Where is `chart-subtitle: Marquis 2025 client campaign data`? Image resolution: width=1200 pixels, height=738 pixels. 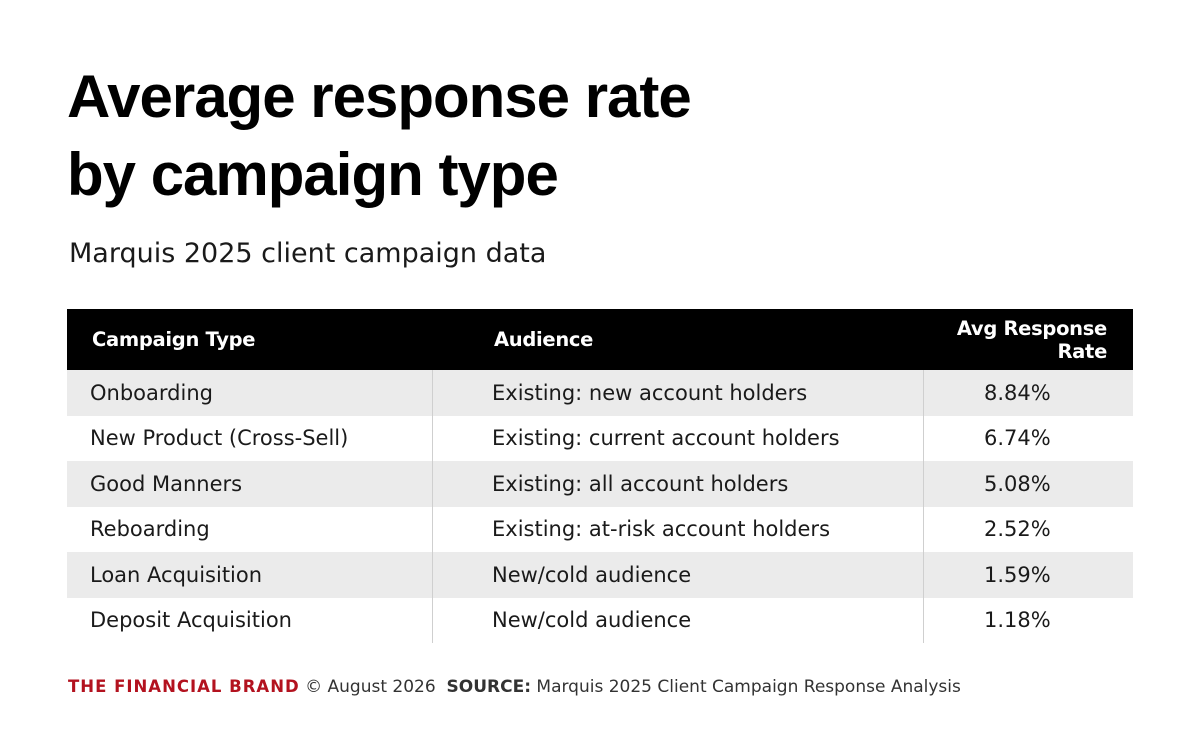
chart-subtitle: Marquis 2025 client campaign data is located at coordinates (308, 253).